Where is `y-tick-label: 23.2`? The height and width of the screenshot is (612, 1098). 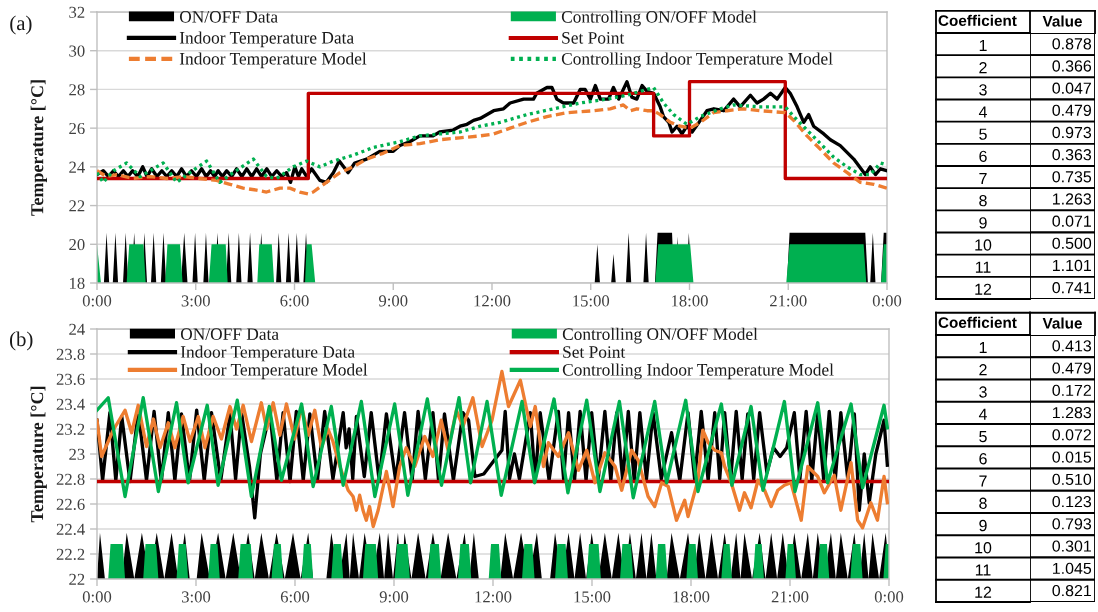
y-tick-label: 23.2 is located at coordinates (70, 429).